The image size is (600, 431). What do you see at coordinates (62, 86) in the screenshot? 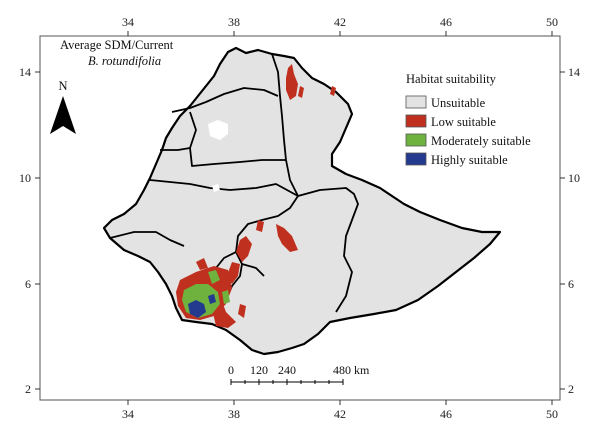
I see `north-label: N` at bounding box center [62, 86].